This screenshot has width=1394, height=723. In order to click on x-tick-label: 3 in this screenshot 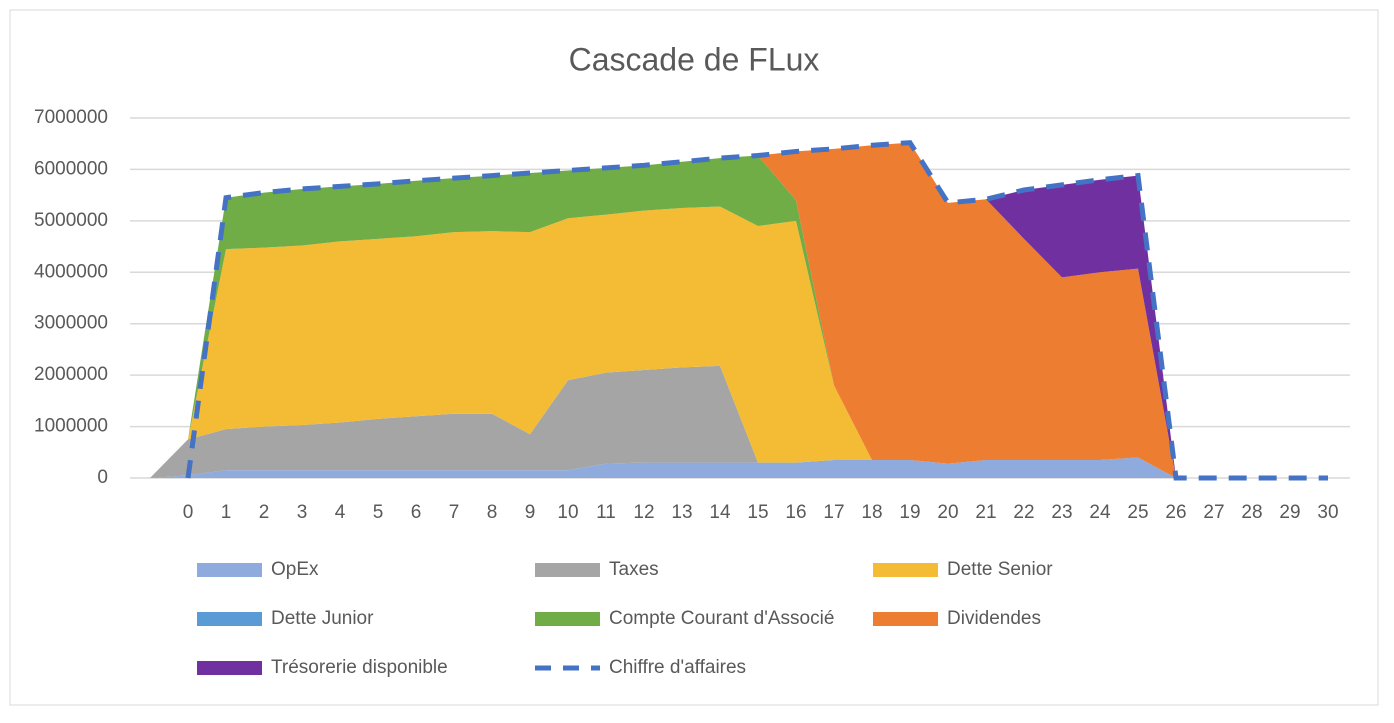, I will do `click(302, 512)`.